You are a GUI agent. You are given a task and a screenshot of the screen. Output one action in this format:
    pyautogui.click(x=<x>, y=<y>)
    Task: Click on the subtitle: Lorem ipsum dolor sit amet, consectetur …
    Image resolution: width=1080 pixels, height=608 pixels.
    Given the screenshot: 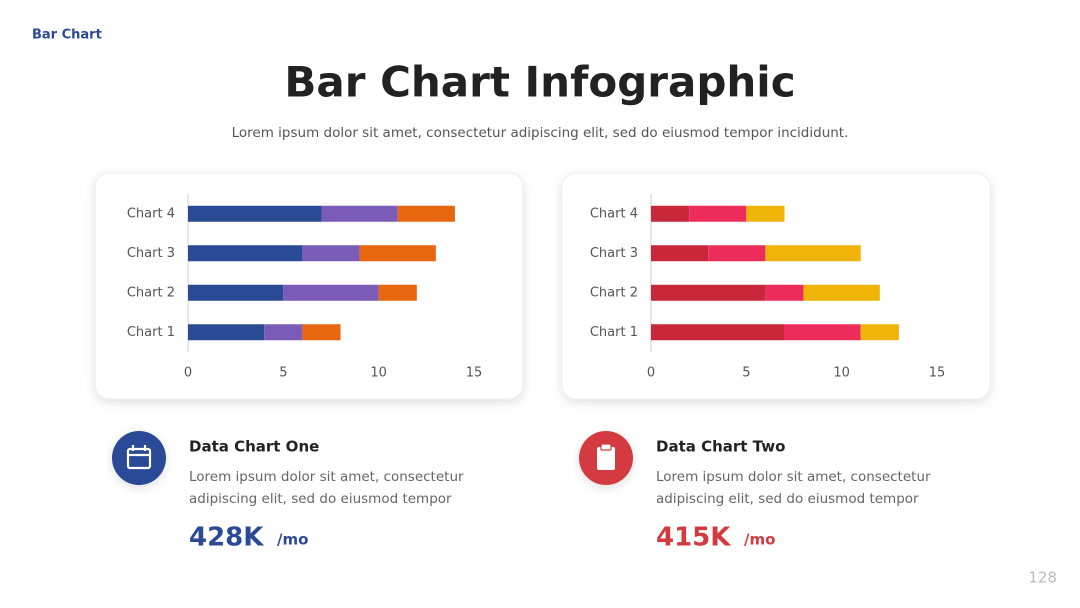 What is the action you would take?
    pyautogui.click(x=540, y=133)
    